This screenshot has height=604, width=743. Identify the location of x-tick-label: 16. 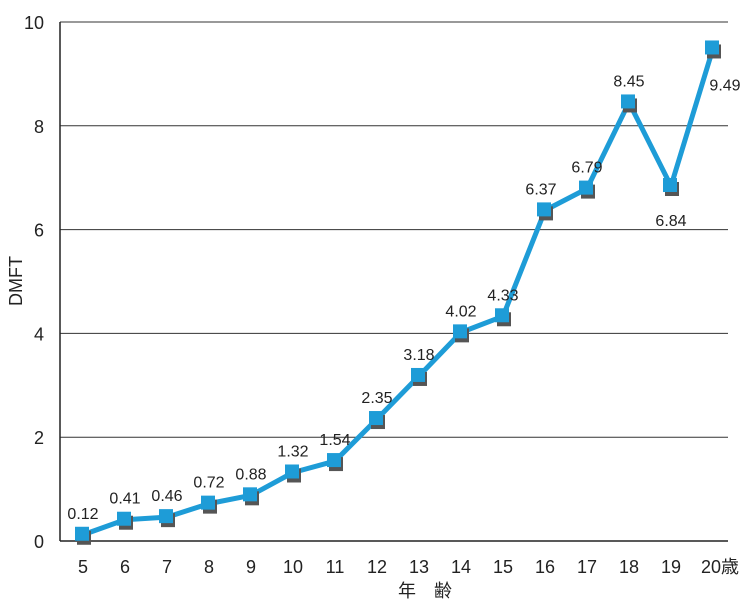
(545, 567).